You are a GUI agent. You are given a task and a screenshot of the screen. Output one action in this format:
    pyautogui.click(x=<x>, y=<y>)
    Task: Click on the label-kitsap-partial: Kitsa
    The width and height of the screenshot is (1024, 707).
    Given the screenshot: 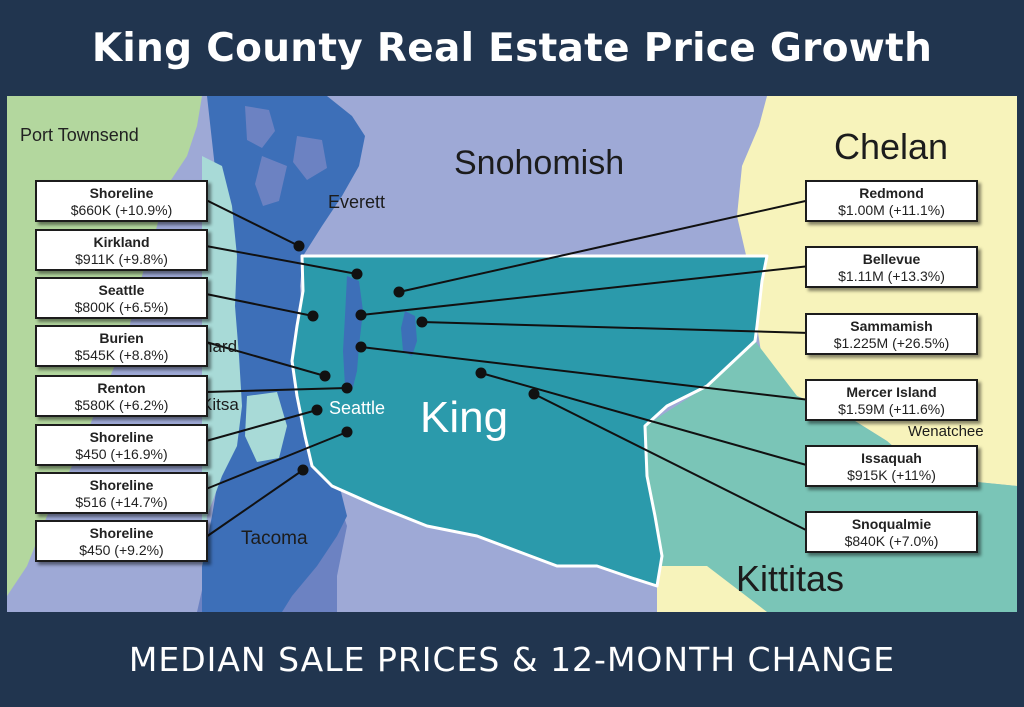 What is the action you would take?
    pyautogui.click(x=220, y=404)
    